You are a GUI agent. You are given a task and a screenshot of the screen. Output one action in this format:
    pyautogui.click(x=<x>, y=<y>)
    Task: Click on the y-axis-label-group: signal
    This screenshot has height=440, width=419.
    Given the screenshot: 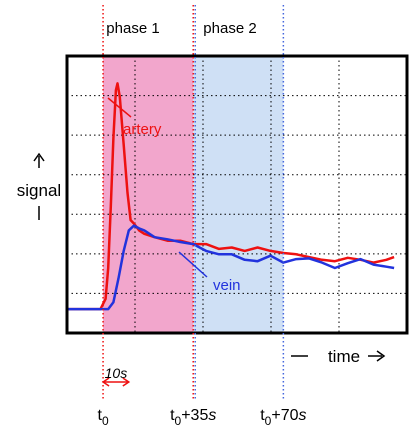 What is the action you would take?
    pyautogui.click(x=39, y=186)
    